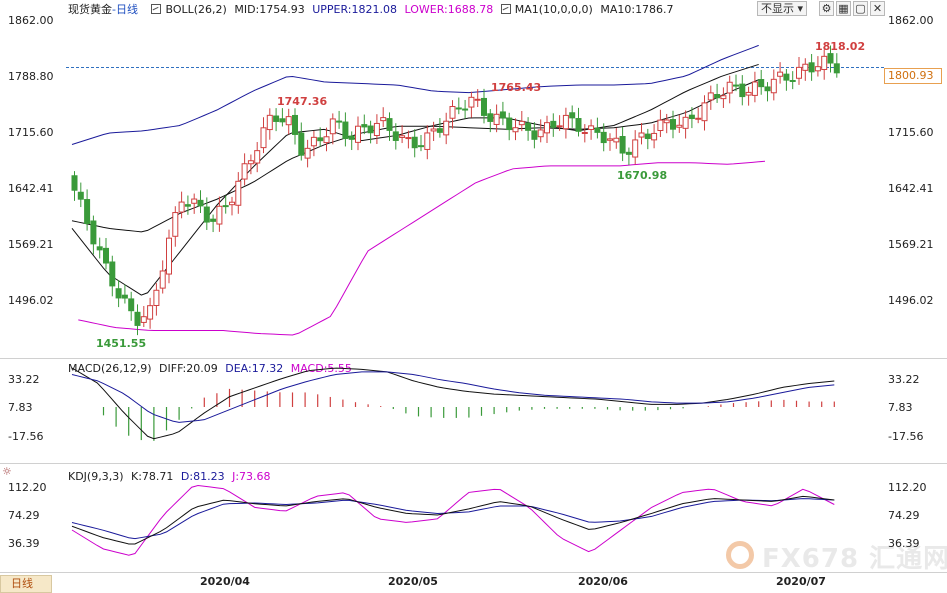 Image resolution: width=947 pixels, height=593 pixels. Describe the element at coordinates (413, 581) in the screenshot. I see `x-axis-label: 2020/05` at that location.